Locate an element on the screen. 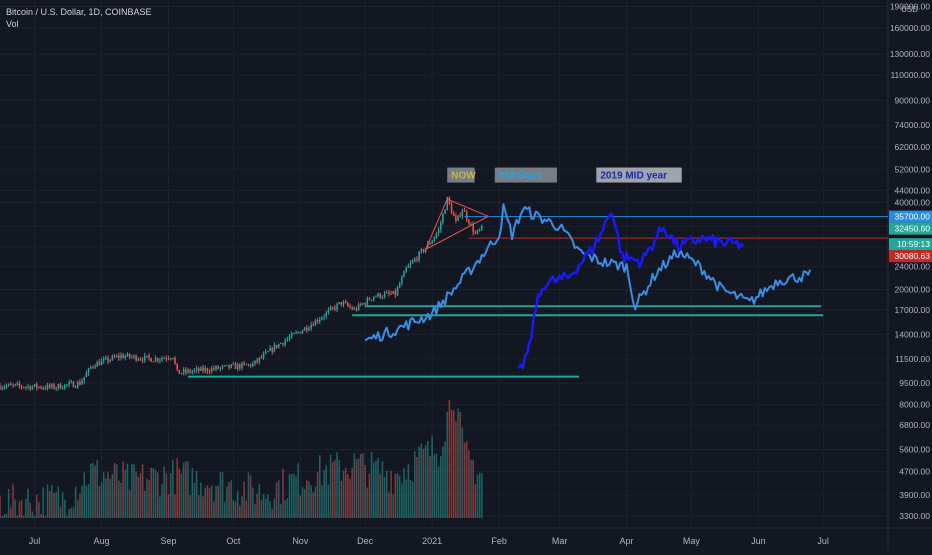 This screenshot has height=555, width=932. y-tick-label: 160000.00 is located at coordinates (910, 28).